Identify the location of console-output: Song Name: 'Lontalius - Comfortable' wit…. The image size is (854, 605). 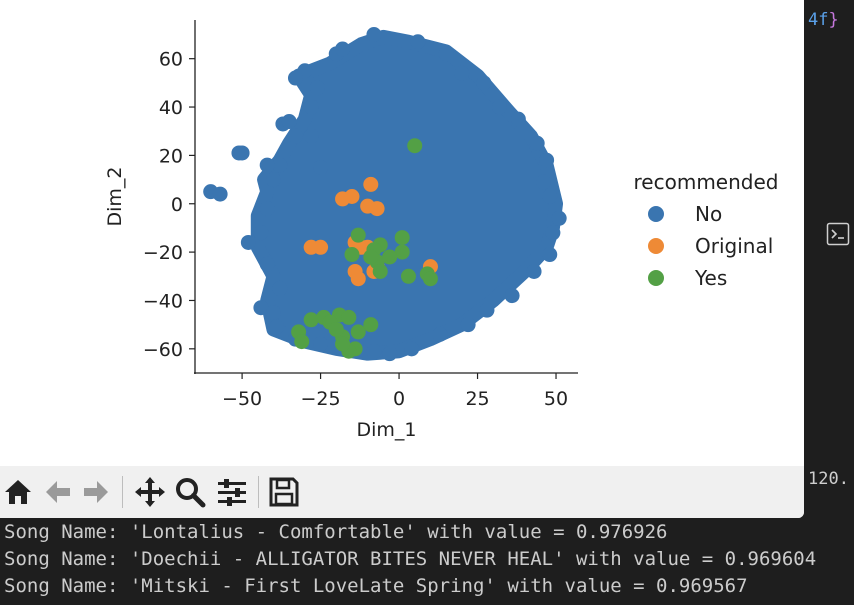
(408, 561).